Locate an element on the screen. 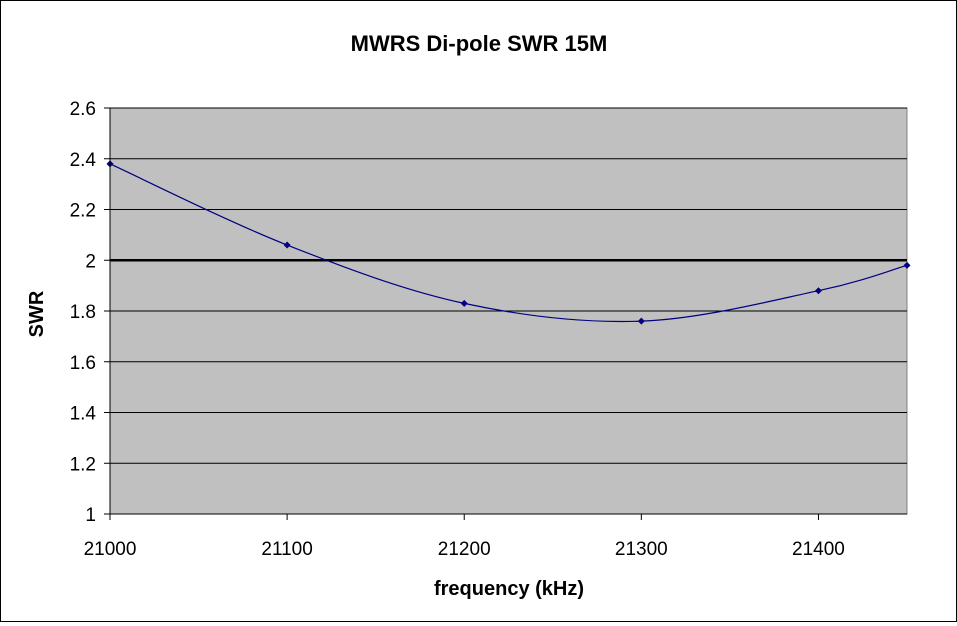  y-tick-label: 1 is located at coordinates (90, 515).